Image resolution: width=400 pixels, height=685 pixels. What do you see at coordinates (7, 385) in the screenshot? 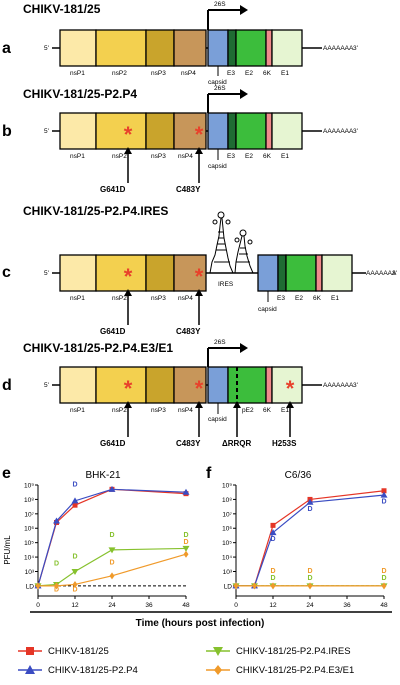
I see `panel-letter: d` at bounding box center [7, 385].